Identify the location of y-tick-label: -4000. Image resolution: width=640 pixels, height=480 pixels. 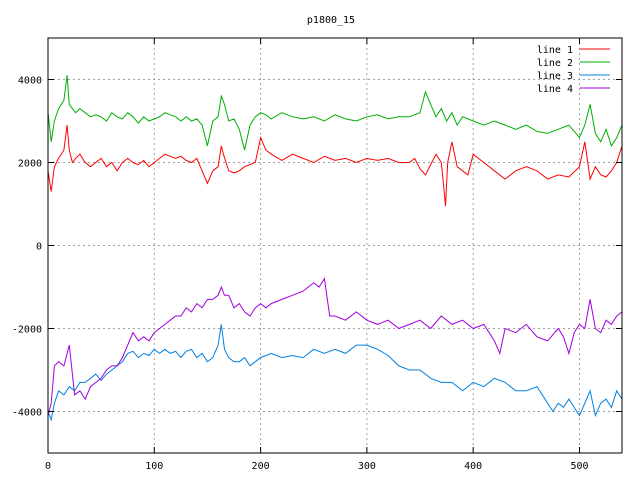
(27, 413).